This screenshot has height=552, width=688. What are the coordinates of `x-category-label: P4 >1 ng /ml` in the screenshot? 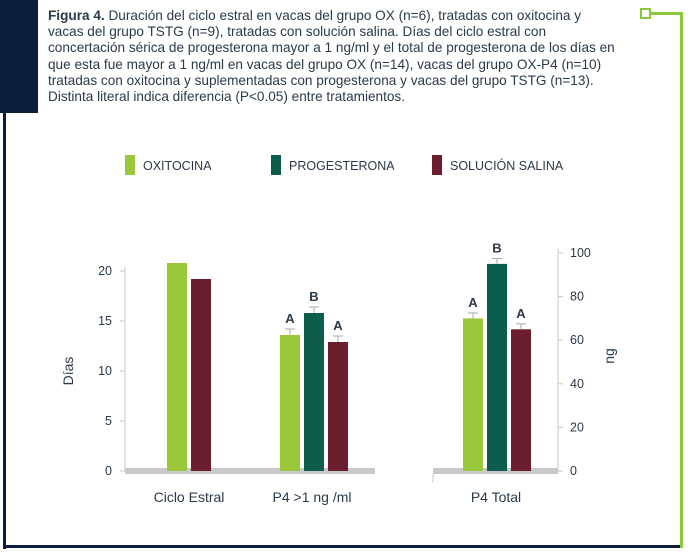 It's located at (312, 497).